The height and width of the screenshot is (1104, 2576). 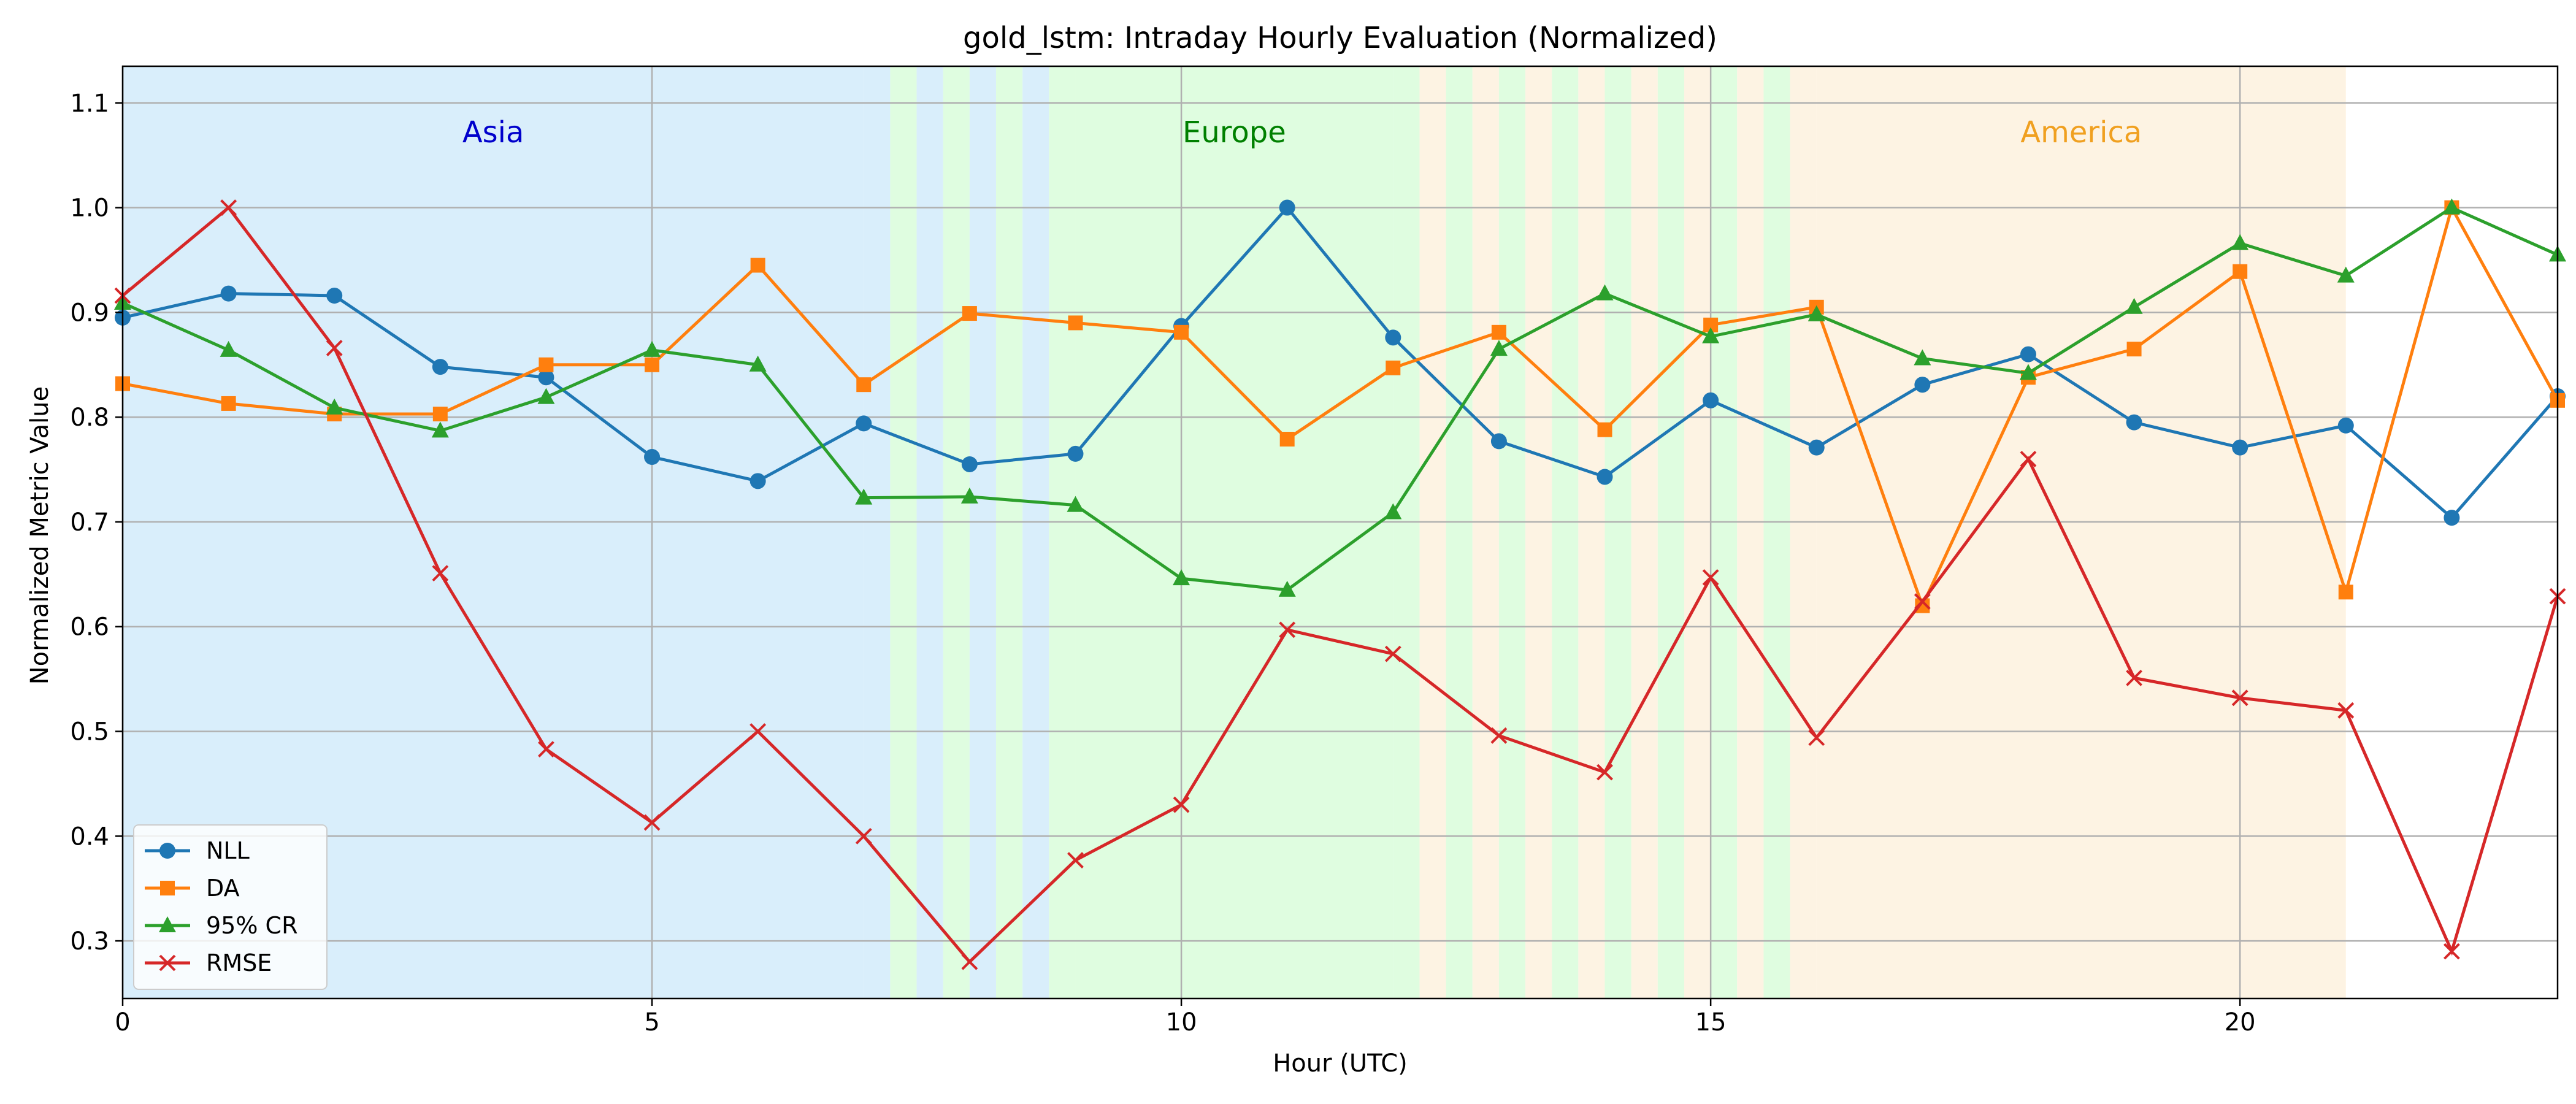 What do you see at coordinates (167, 963) in the screenshot?
I see `legend-marker-rmse` at bounding box center [167, 963].